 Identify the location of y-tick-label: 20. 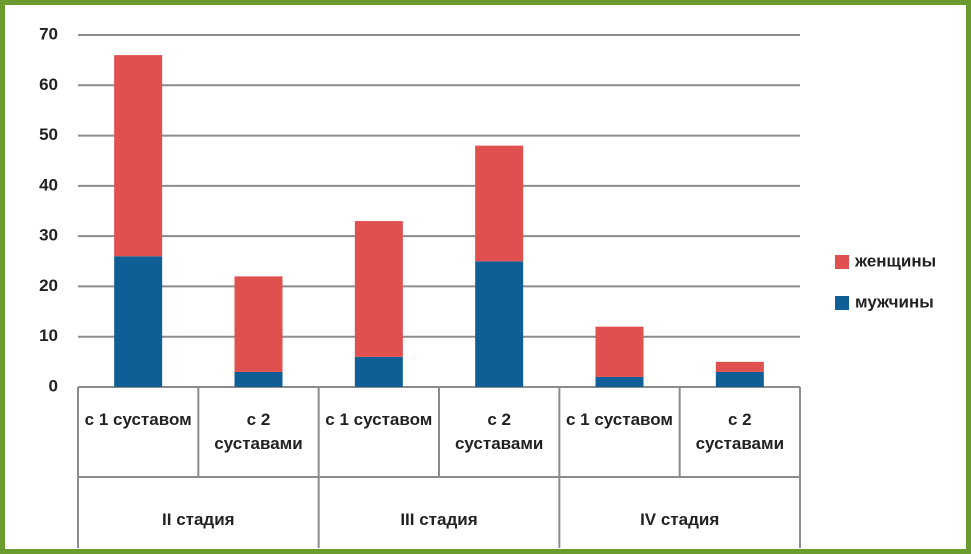
(48, 285).